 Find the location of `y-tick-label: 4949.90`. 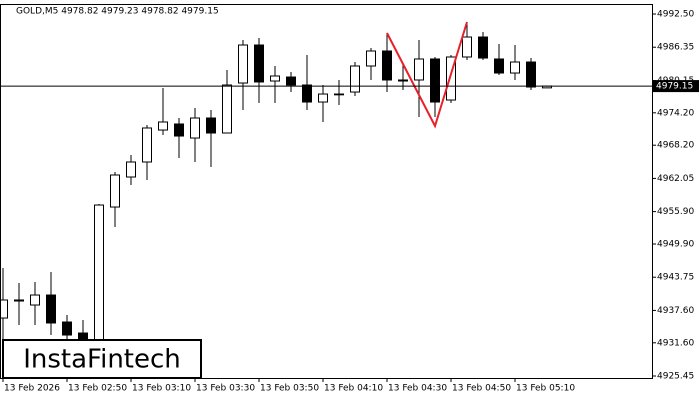

y-tick-label: 4949.90 is located at coordinates (675, 245).